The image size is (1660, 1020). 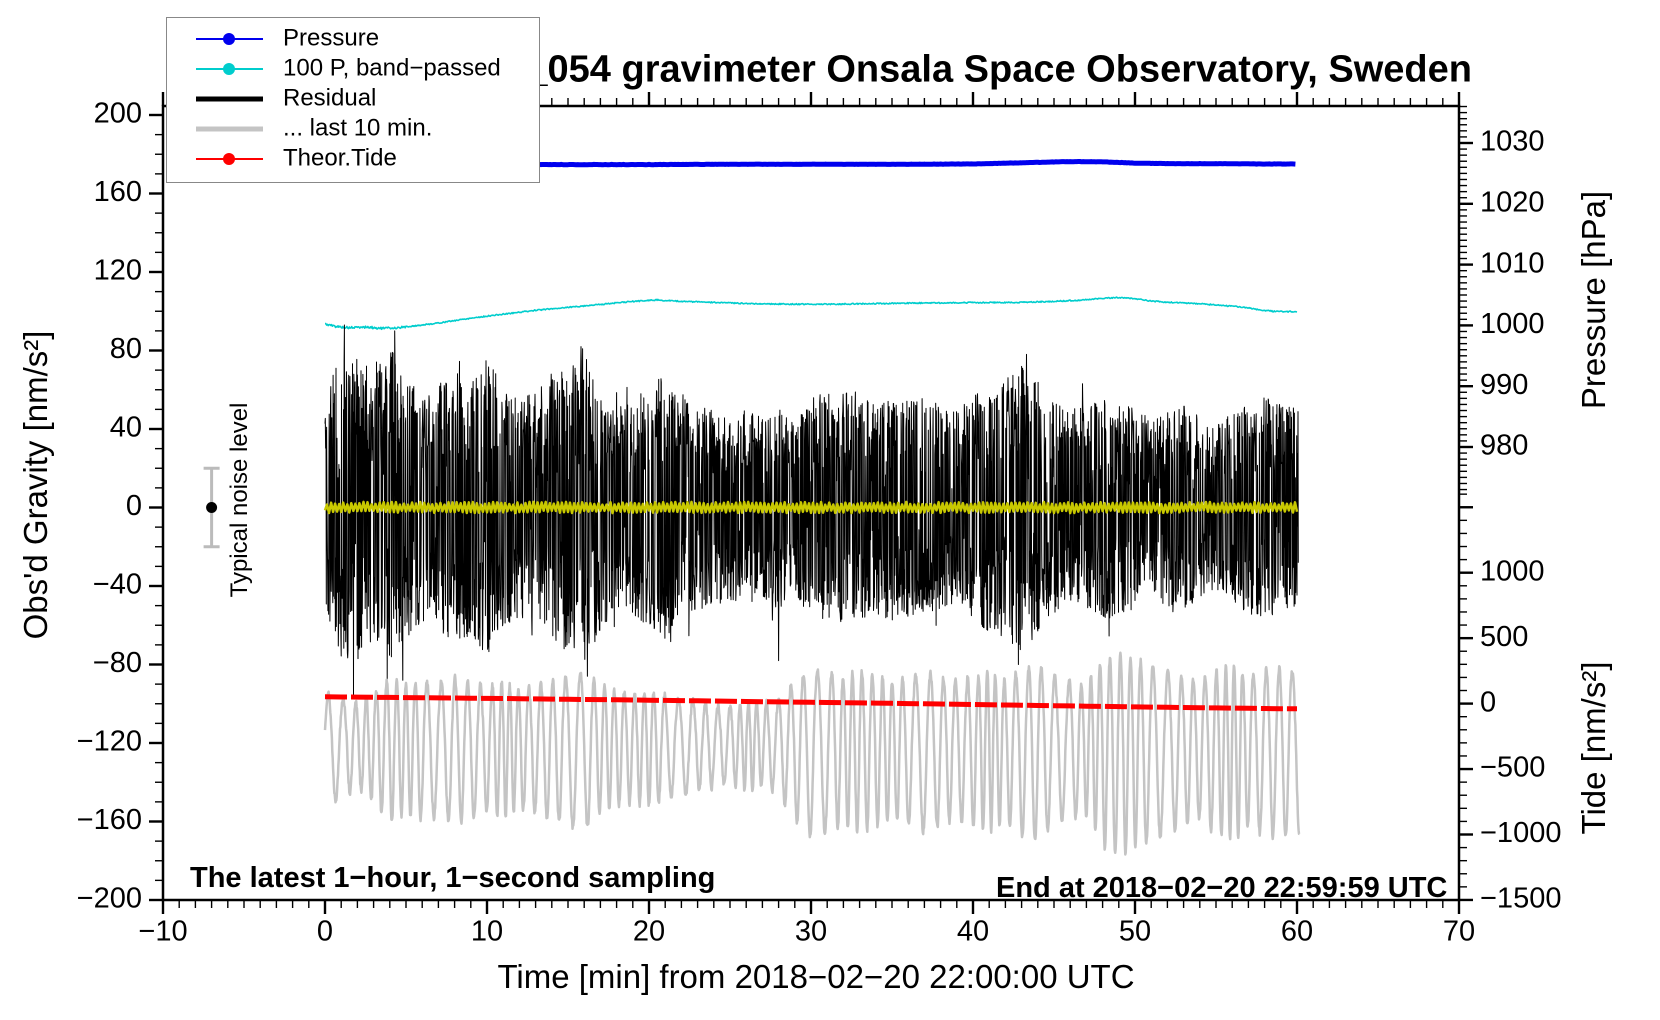 What do you see at coordinates (453, 878) in the screenshot?
I see `annotation-sampling: The latest 1−hour, 1−second sampling` at bounding box center [453, 878].